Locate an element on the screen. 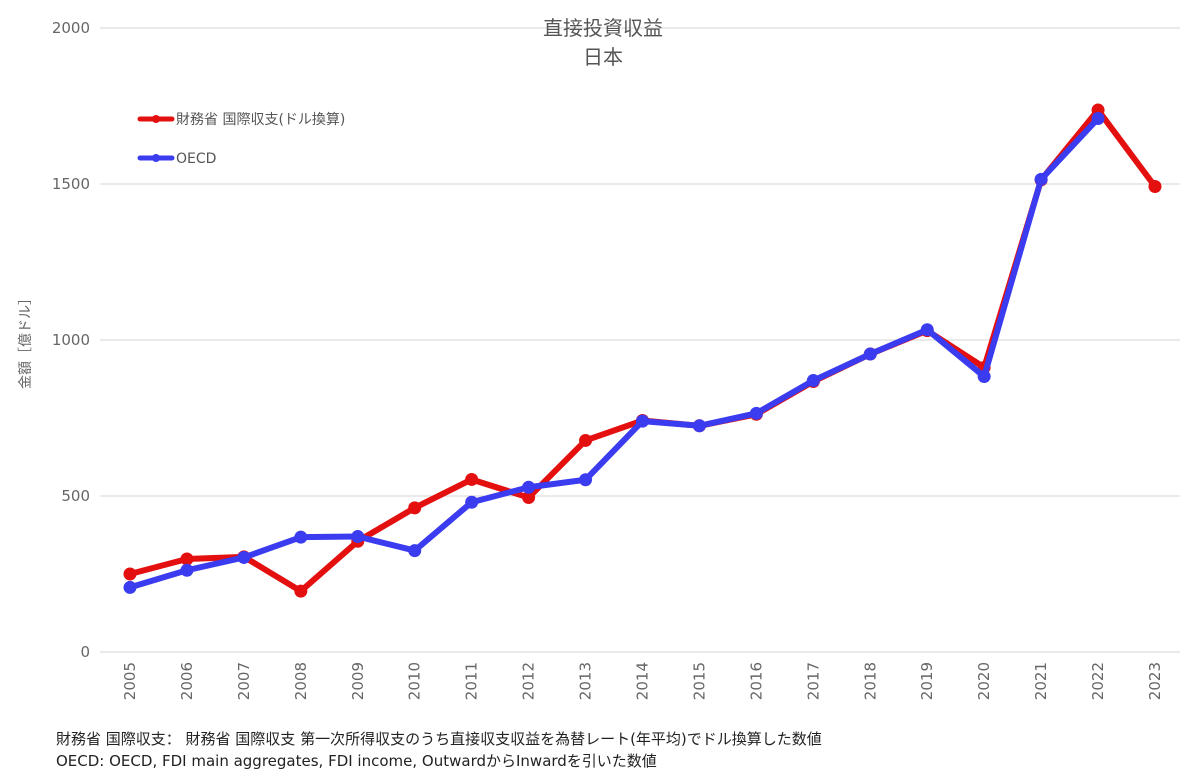 The height and width of the screenshot is (783, 1200). point-0-2006 is located at coordinates (187, 559).